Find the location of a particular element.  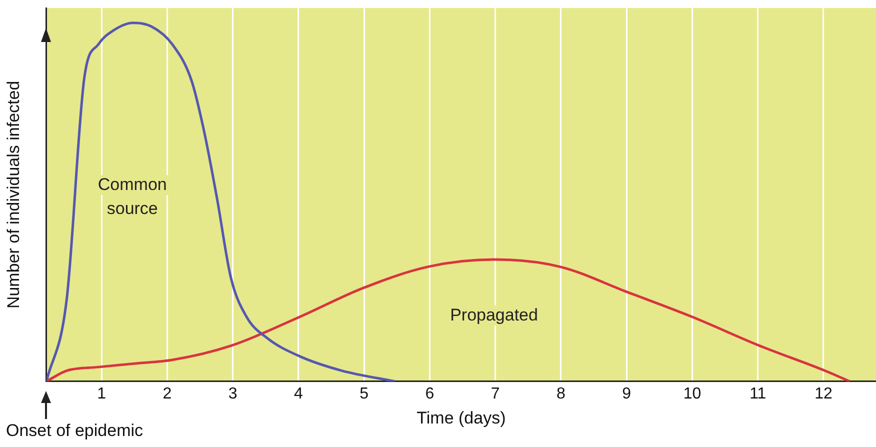

text: Propagated is located at coordinates (494, 314).